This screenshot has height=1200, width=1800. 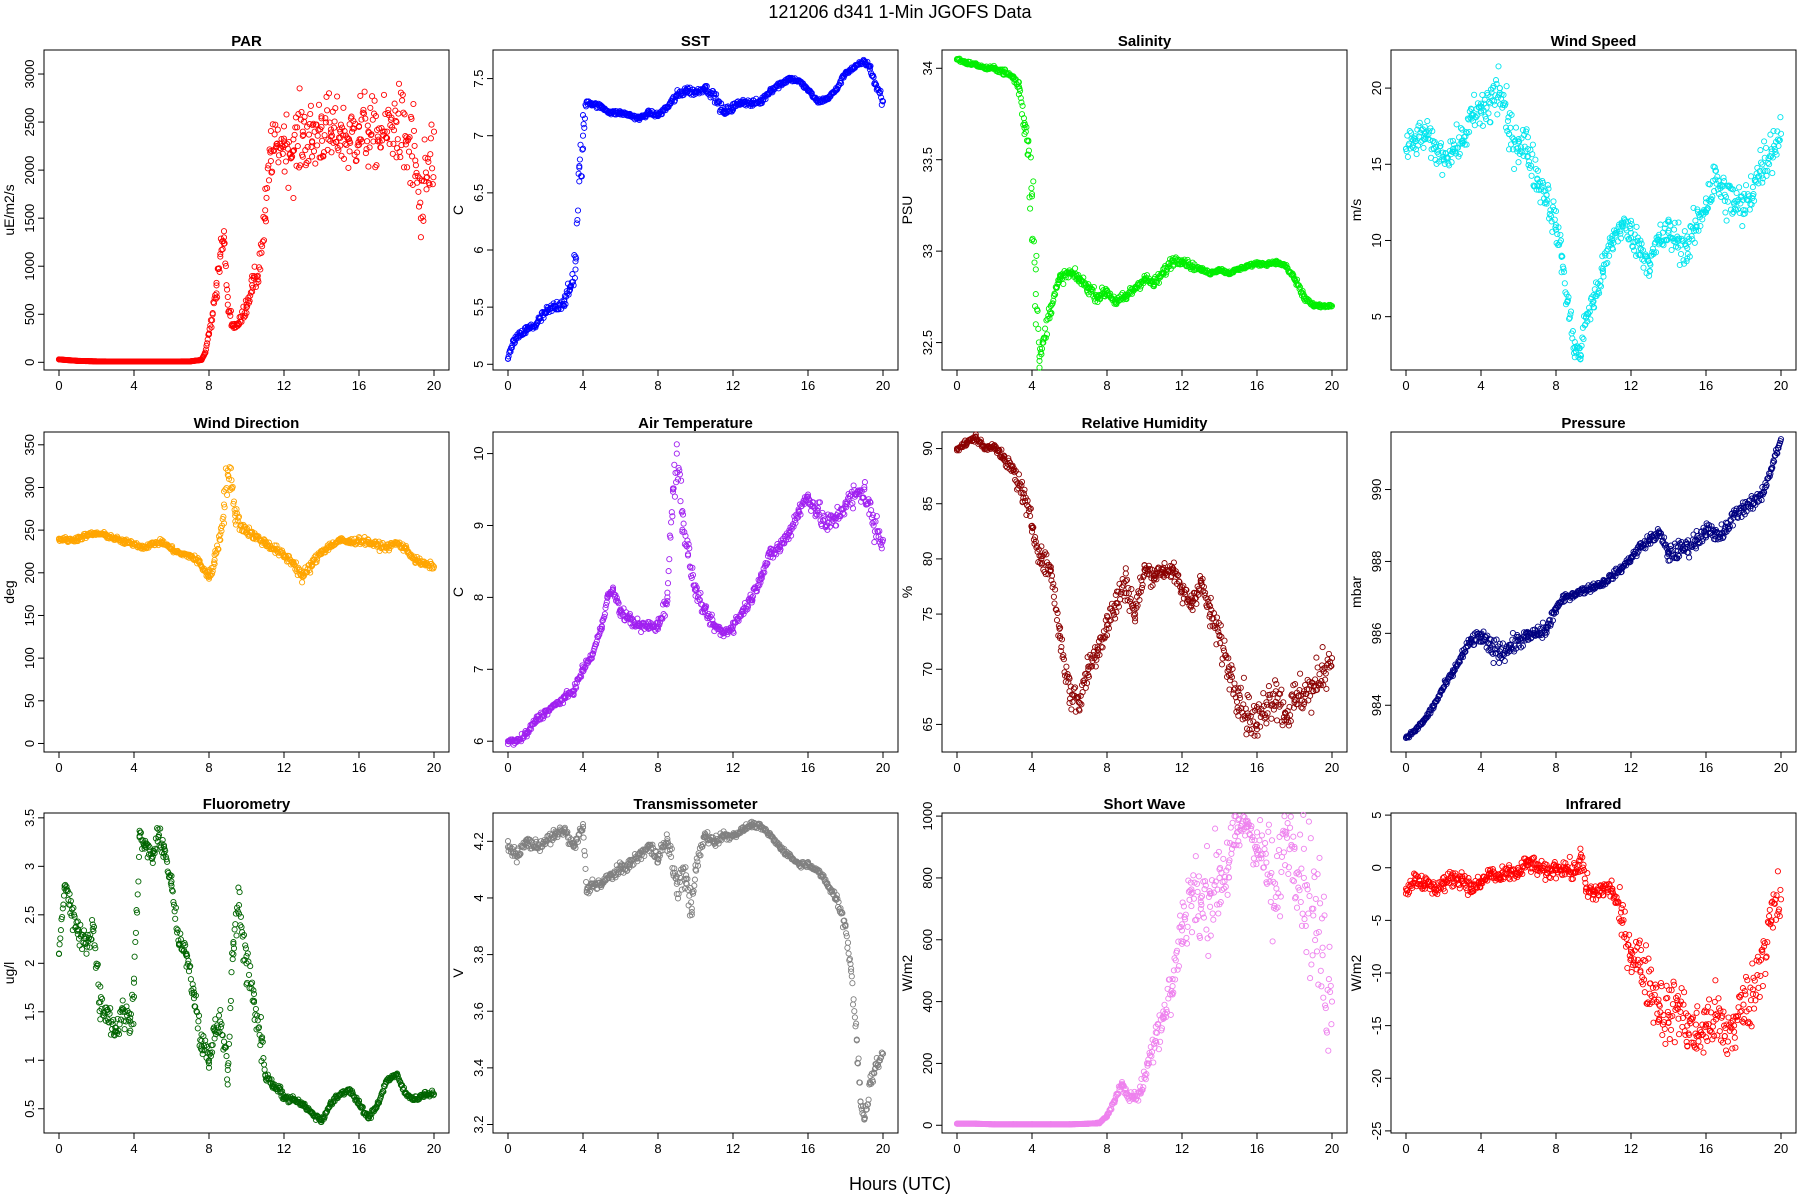 What do you see at coordinates (1376, 705) in the screenshot?
I see `y-tick-label: 984` at bounding box center [1376, 705].